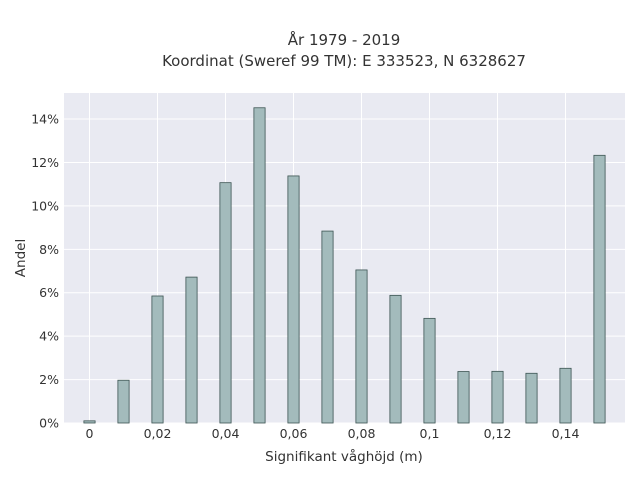 This screenshot has height=480, width=640. I want to click on y-tick-label-6: 12%, so click(45, 162).